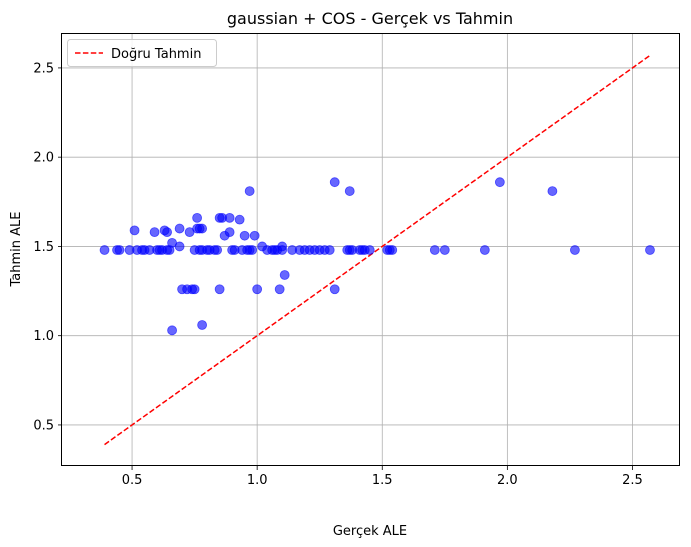 The height and width of the screenshot is (547, 691). I want to click on x-tick-label: 0.5, so click(132, 480).